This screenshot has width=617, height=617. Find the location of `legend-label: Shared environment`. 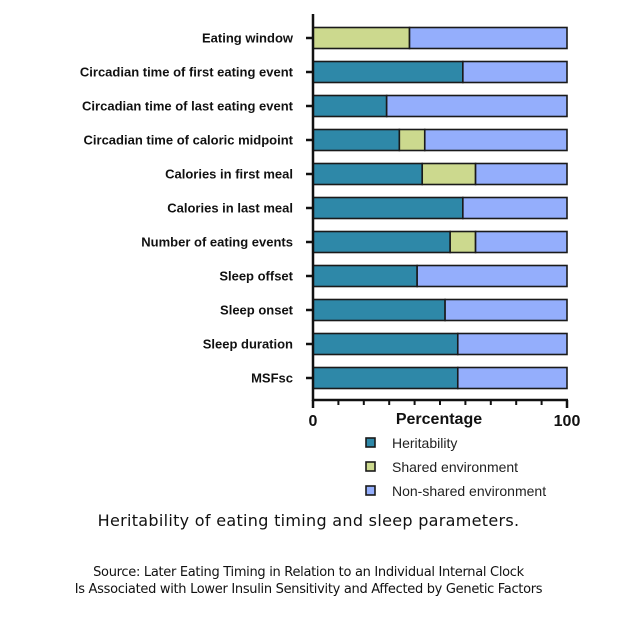

legend-label: Shared environment is located at coordinates (455, 467).